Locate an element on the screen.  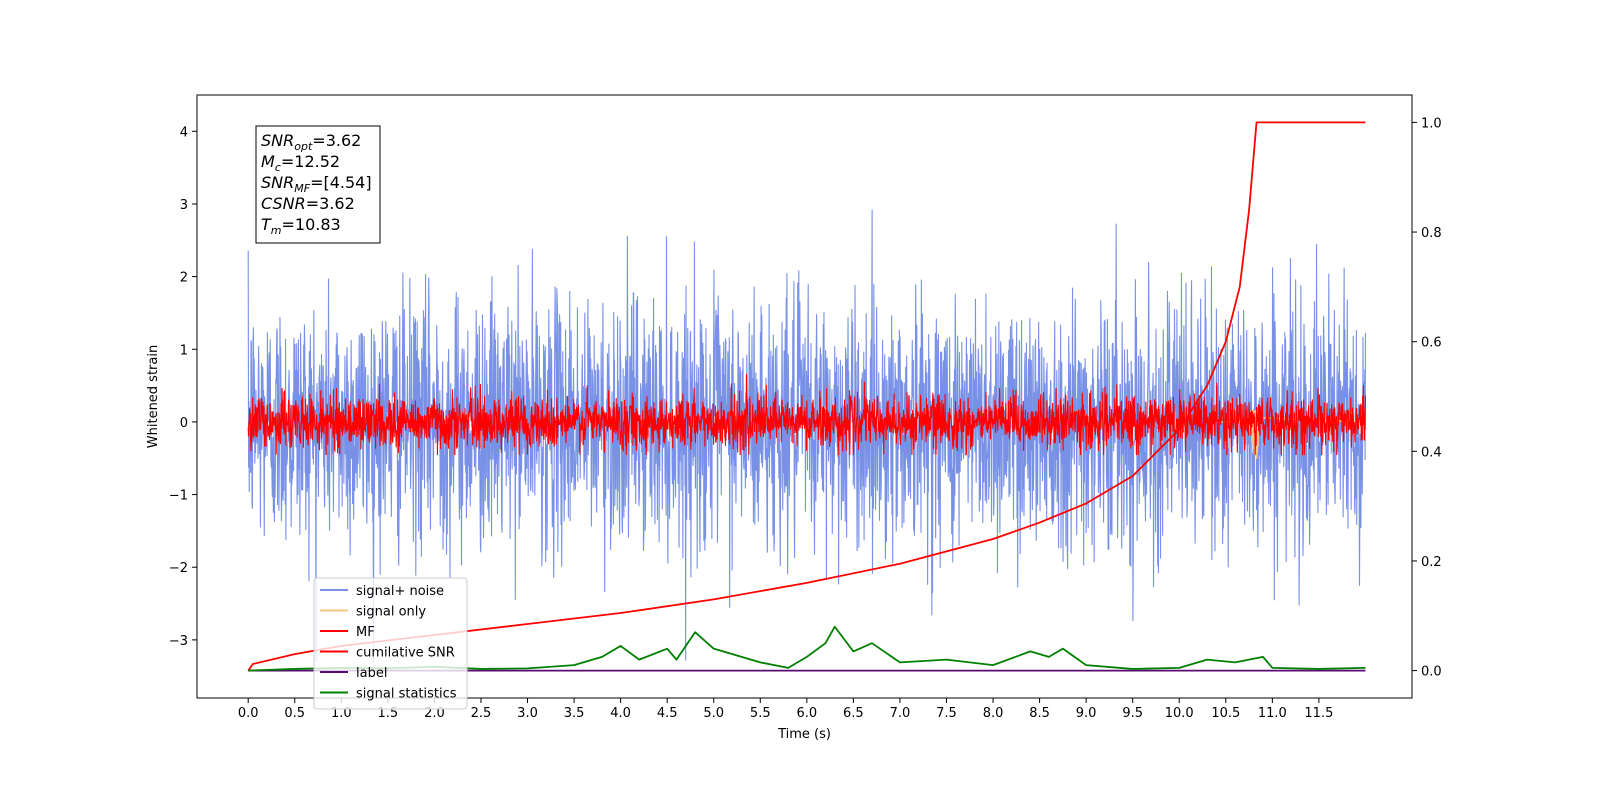
x-tick-label: 10.5 is located at coordinates (1225, 713).